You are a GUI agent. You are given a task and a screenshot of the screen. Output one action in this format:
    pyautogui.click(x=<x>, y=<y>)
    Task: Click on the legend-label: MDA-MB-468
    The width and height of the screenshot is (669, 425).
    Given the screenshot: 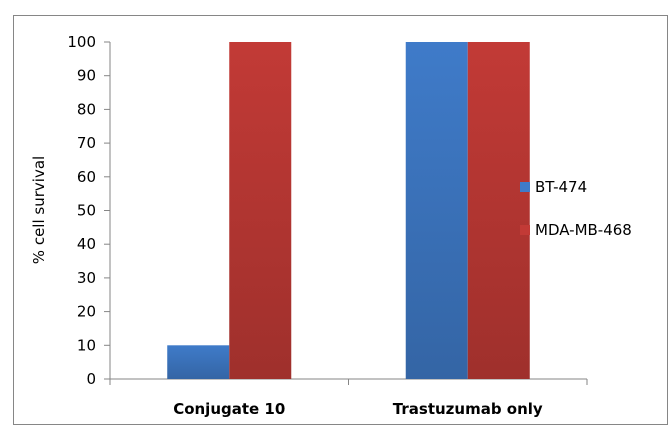 What is the action you would take?
    pyautogui.click(x=583, y=230)
    